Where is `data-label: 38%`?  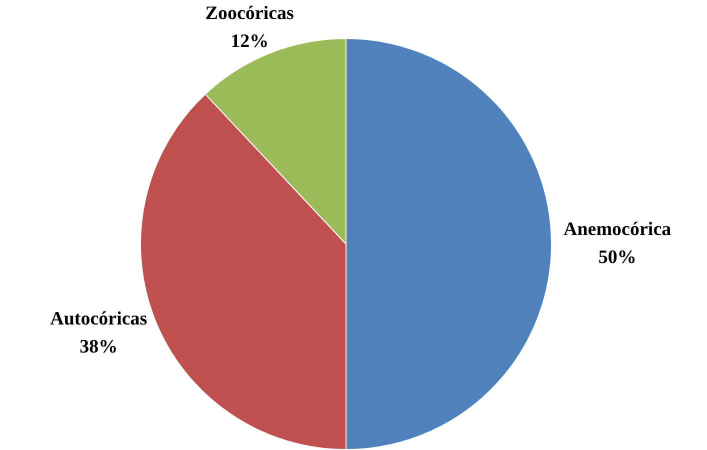 data-label: 38% is located at coordinates (99, 347).